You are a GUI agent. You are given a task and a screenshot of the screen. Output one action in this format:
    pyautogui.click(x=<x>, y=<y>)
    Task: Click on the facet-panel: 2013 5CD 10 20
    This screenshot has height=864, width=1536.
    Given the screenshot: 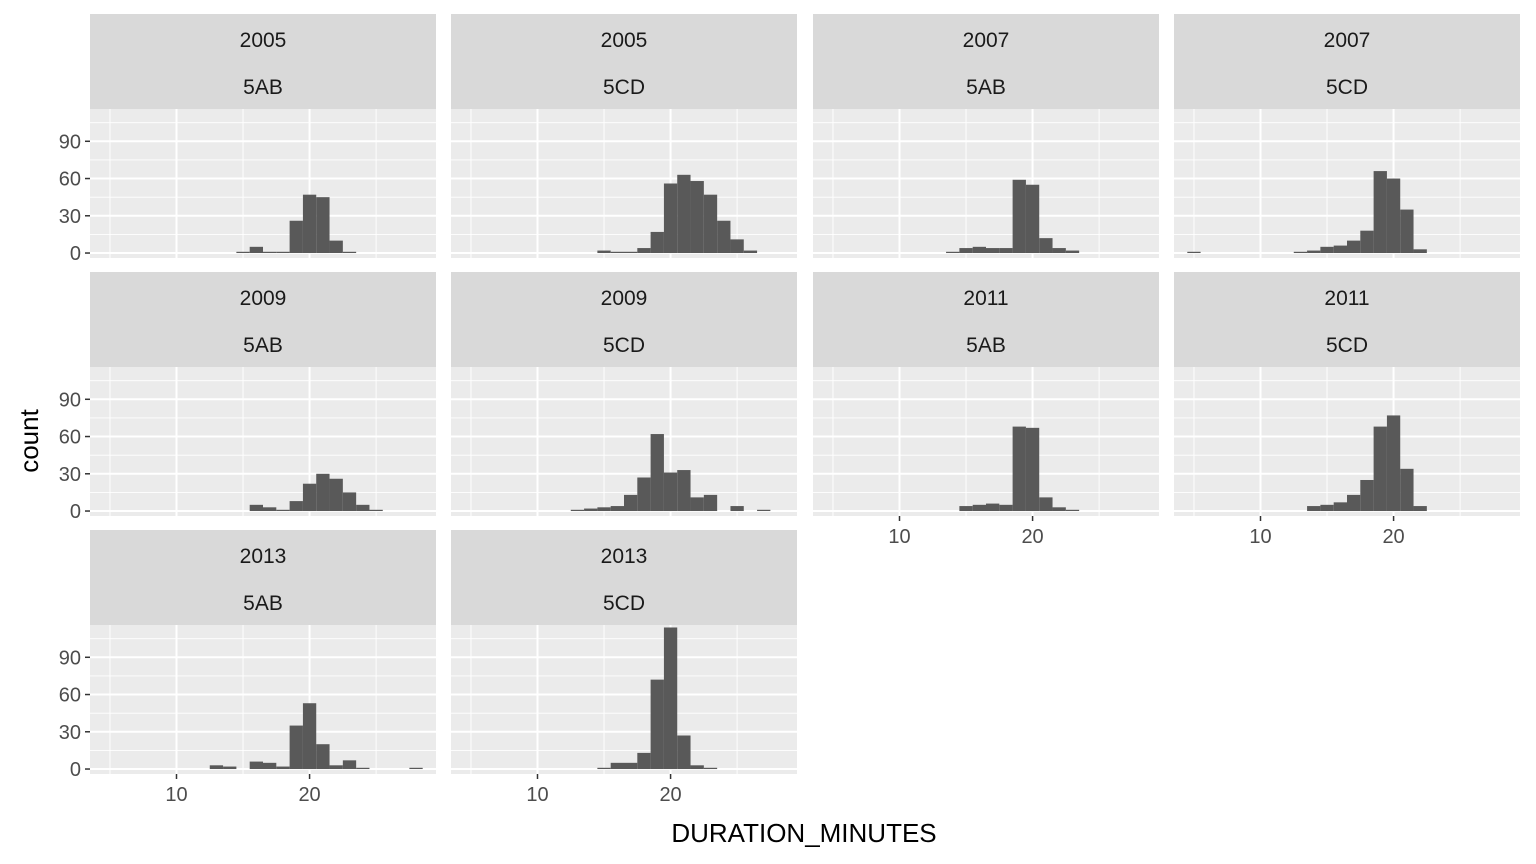 What is the action you would take?
    pyautogui.click(x=624, y=668)
    